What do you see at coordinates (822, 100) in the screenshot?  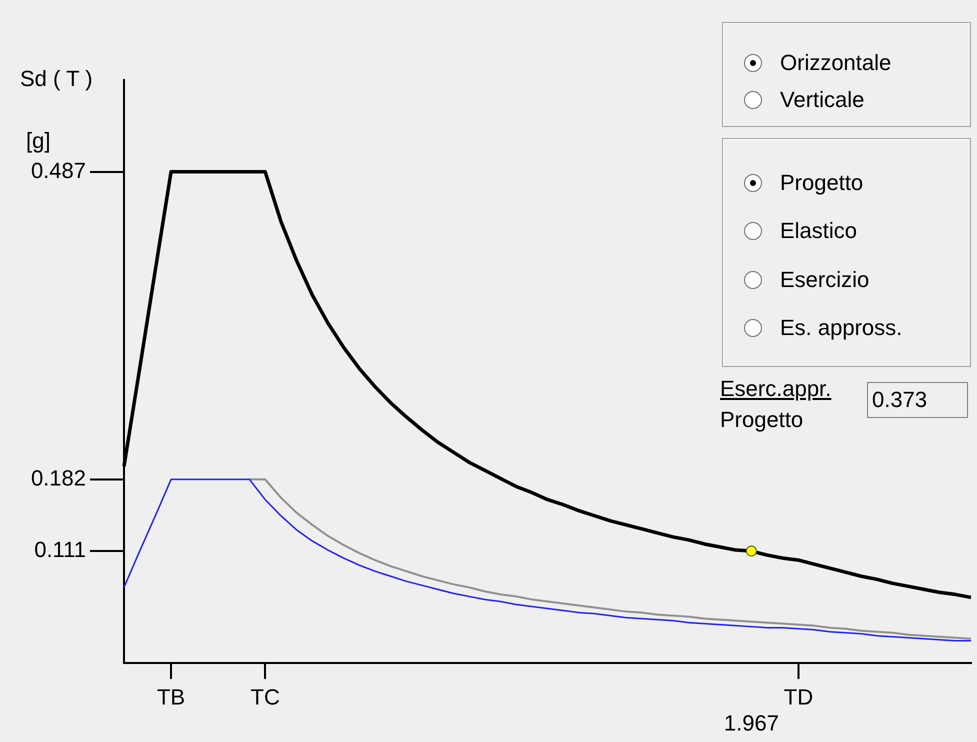 I see `annotation: Verticale` at bounding box center [822, 100].